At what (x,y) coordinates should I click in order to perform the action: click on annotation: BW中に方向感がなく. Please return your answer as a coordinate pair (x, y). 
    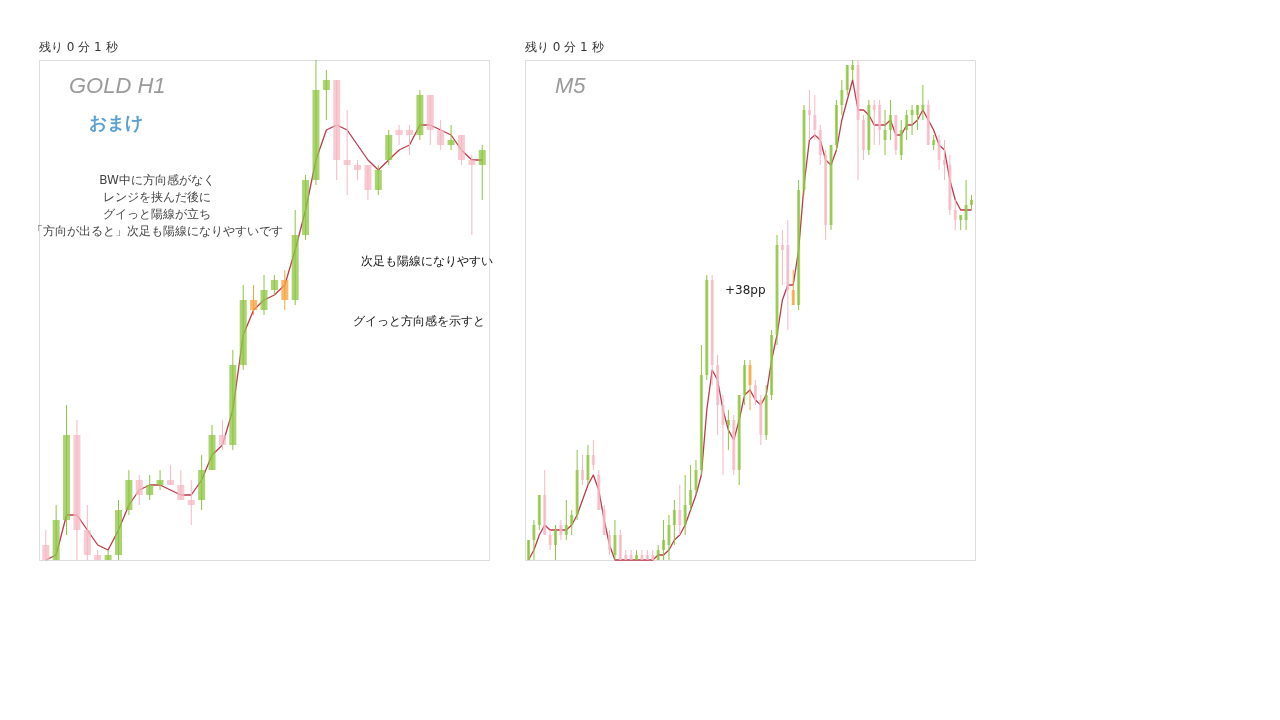
    Looking at the image, I should click on (157, 180).